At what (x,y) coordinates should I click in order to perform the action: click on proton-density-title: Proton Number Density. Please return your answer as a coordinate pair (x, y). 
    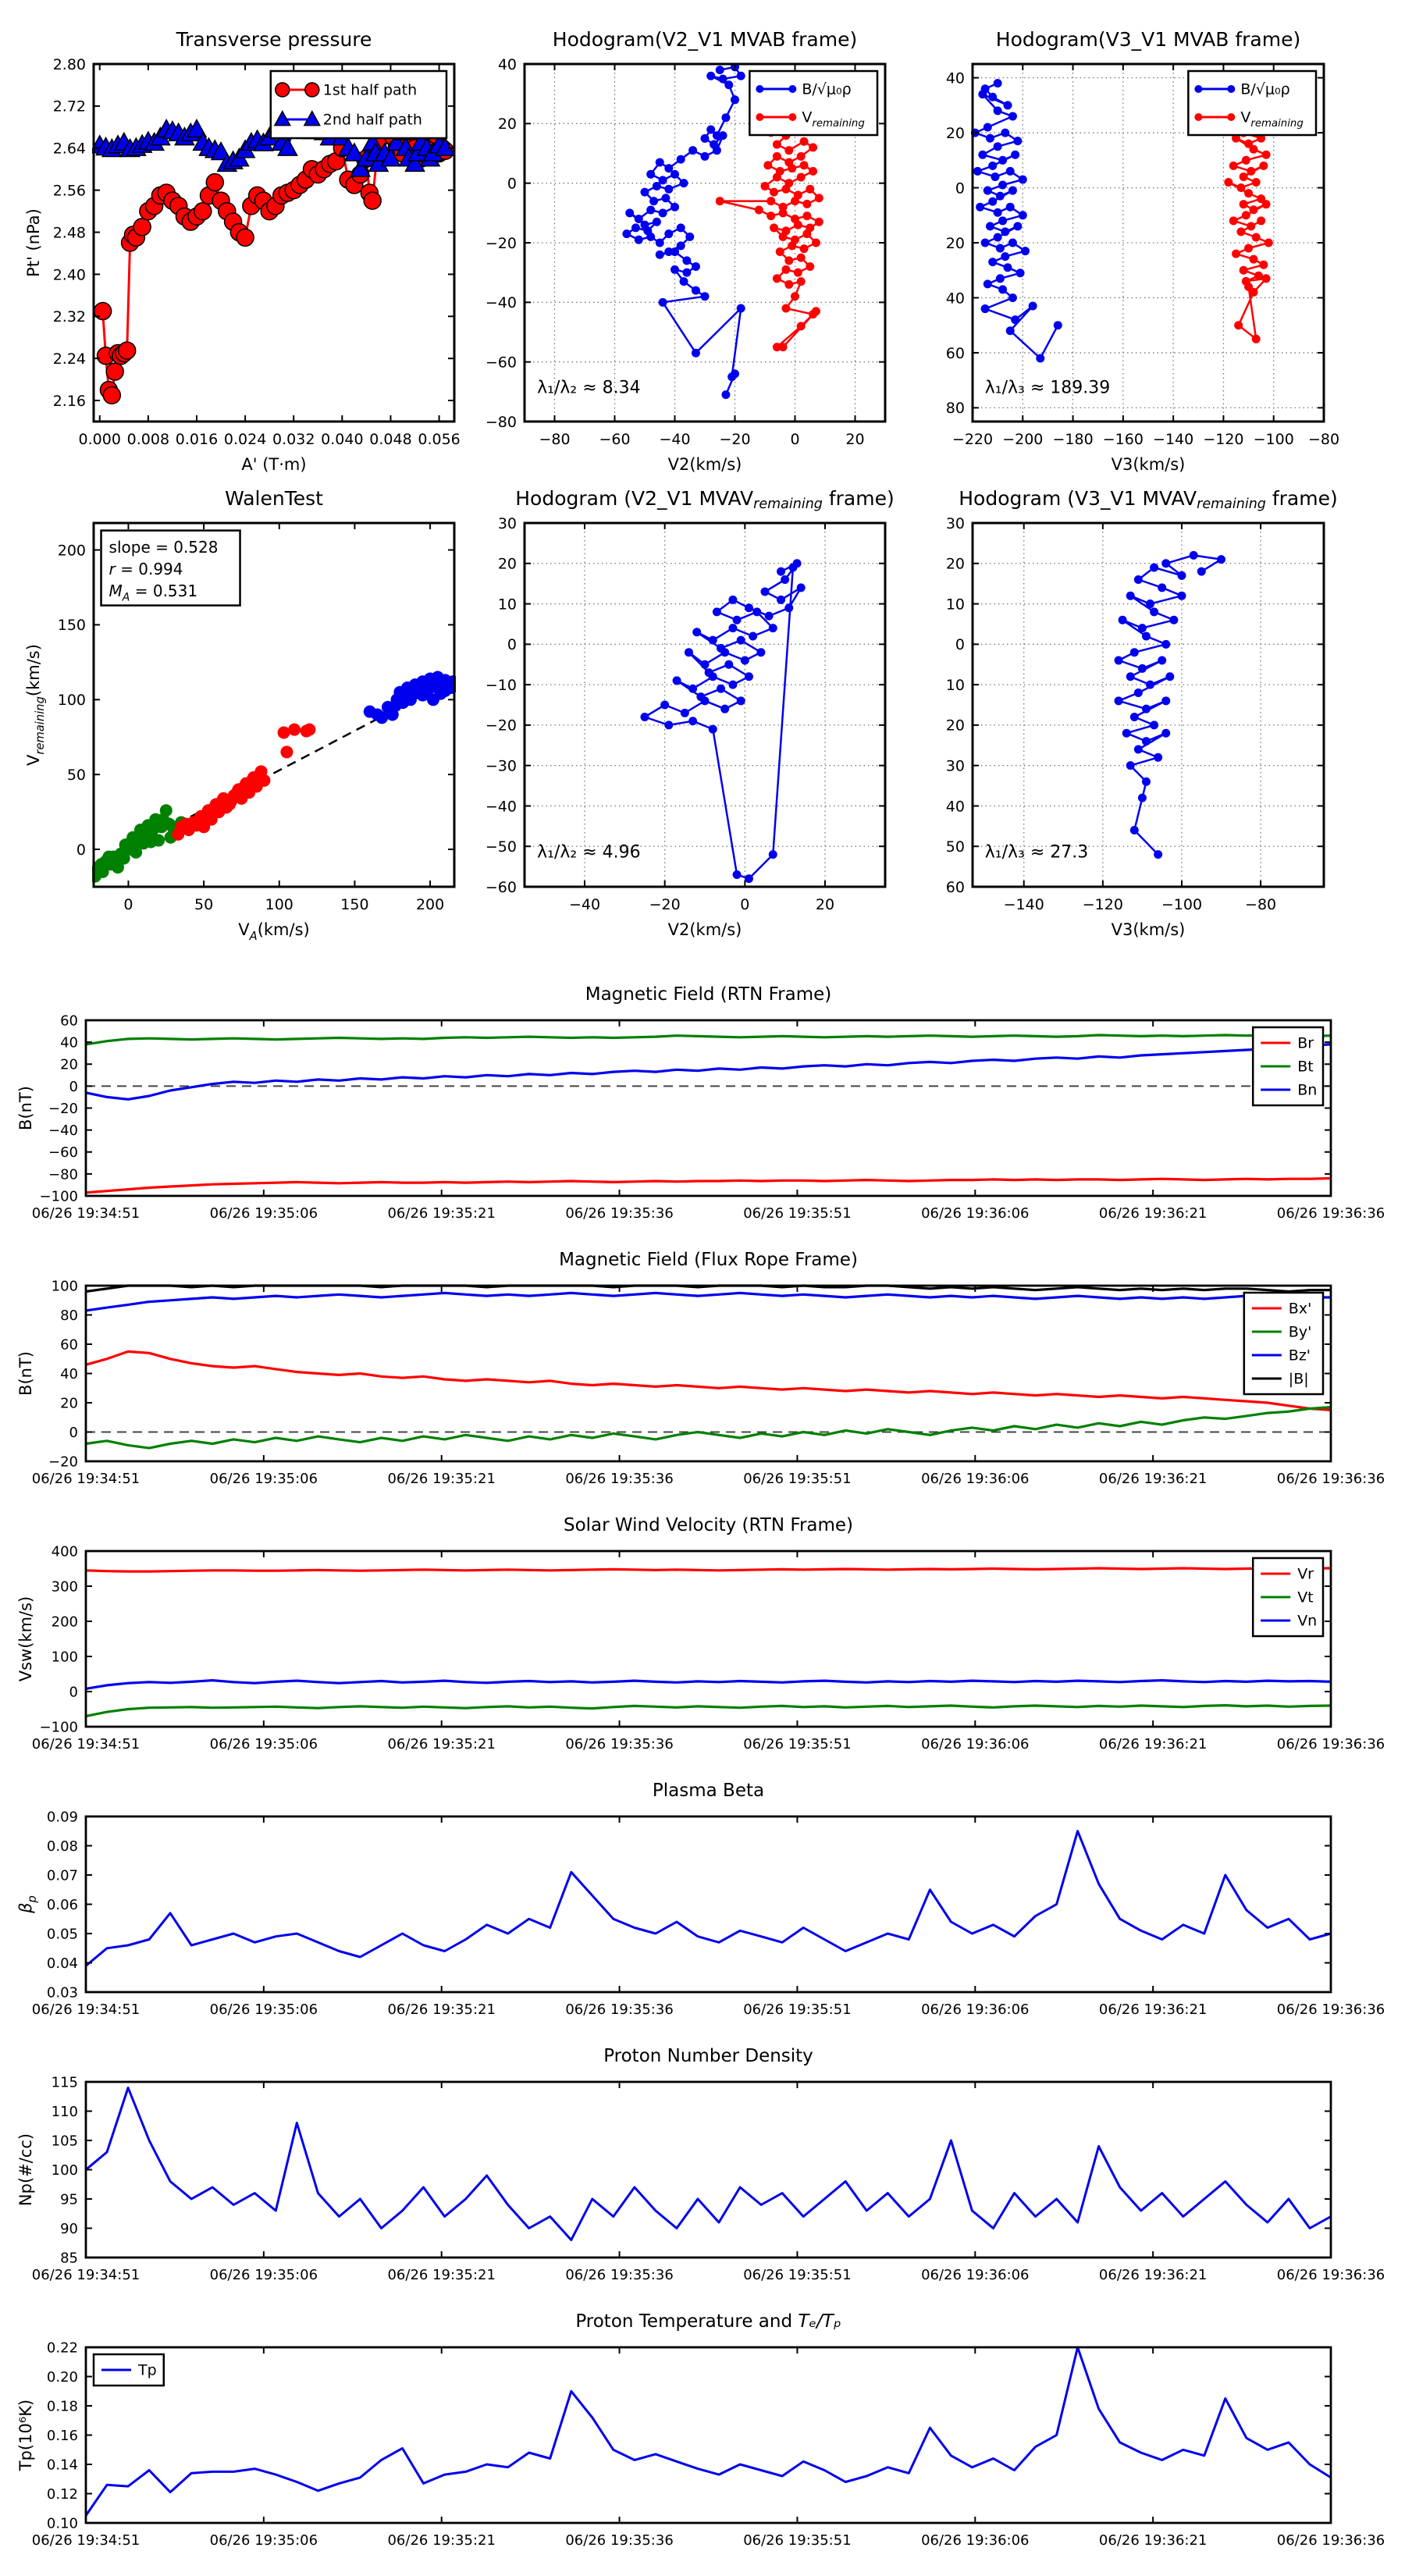
    Looking at the image, I should click on (708, 2056).